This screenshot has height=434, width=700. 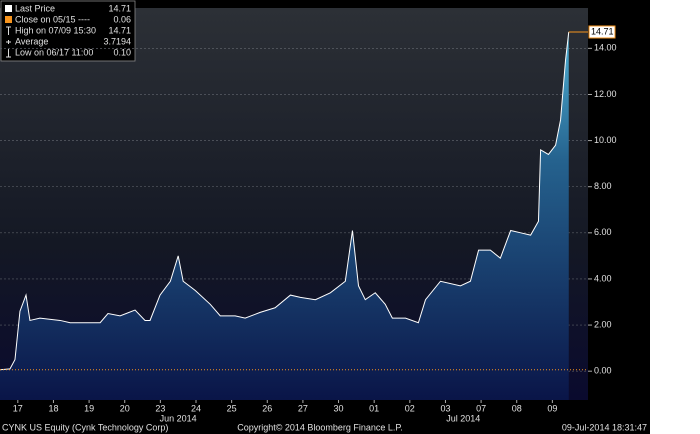 What do you see at coordinates (605, 140) in the screenshot?
I see `y-tick-label: 10.00` at bounding box center [605, 140].